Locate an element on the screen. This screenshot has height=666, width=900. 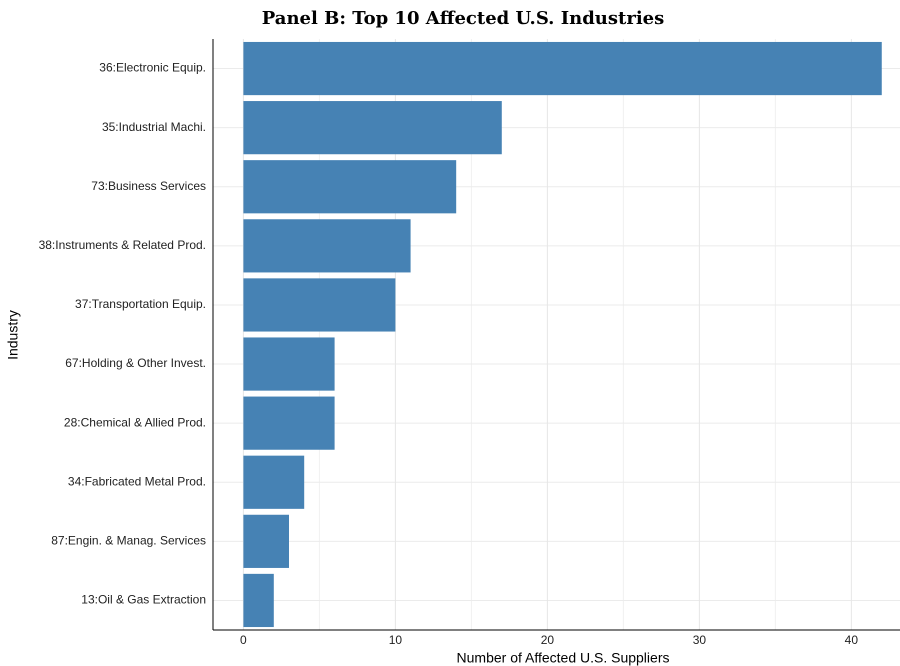
y-tick-label: 13:Oil & Gas Extraction is located at coordinates (143, 600).